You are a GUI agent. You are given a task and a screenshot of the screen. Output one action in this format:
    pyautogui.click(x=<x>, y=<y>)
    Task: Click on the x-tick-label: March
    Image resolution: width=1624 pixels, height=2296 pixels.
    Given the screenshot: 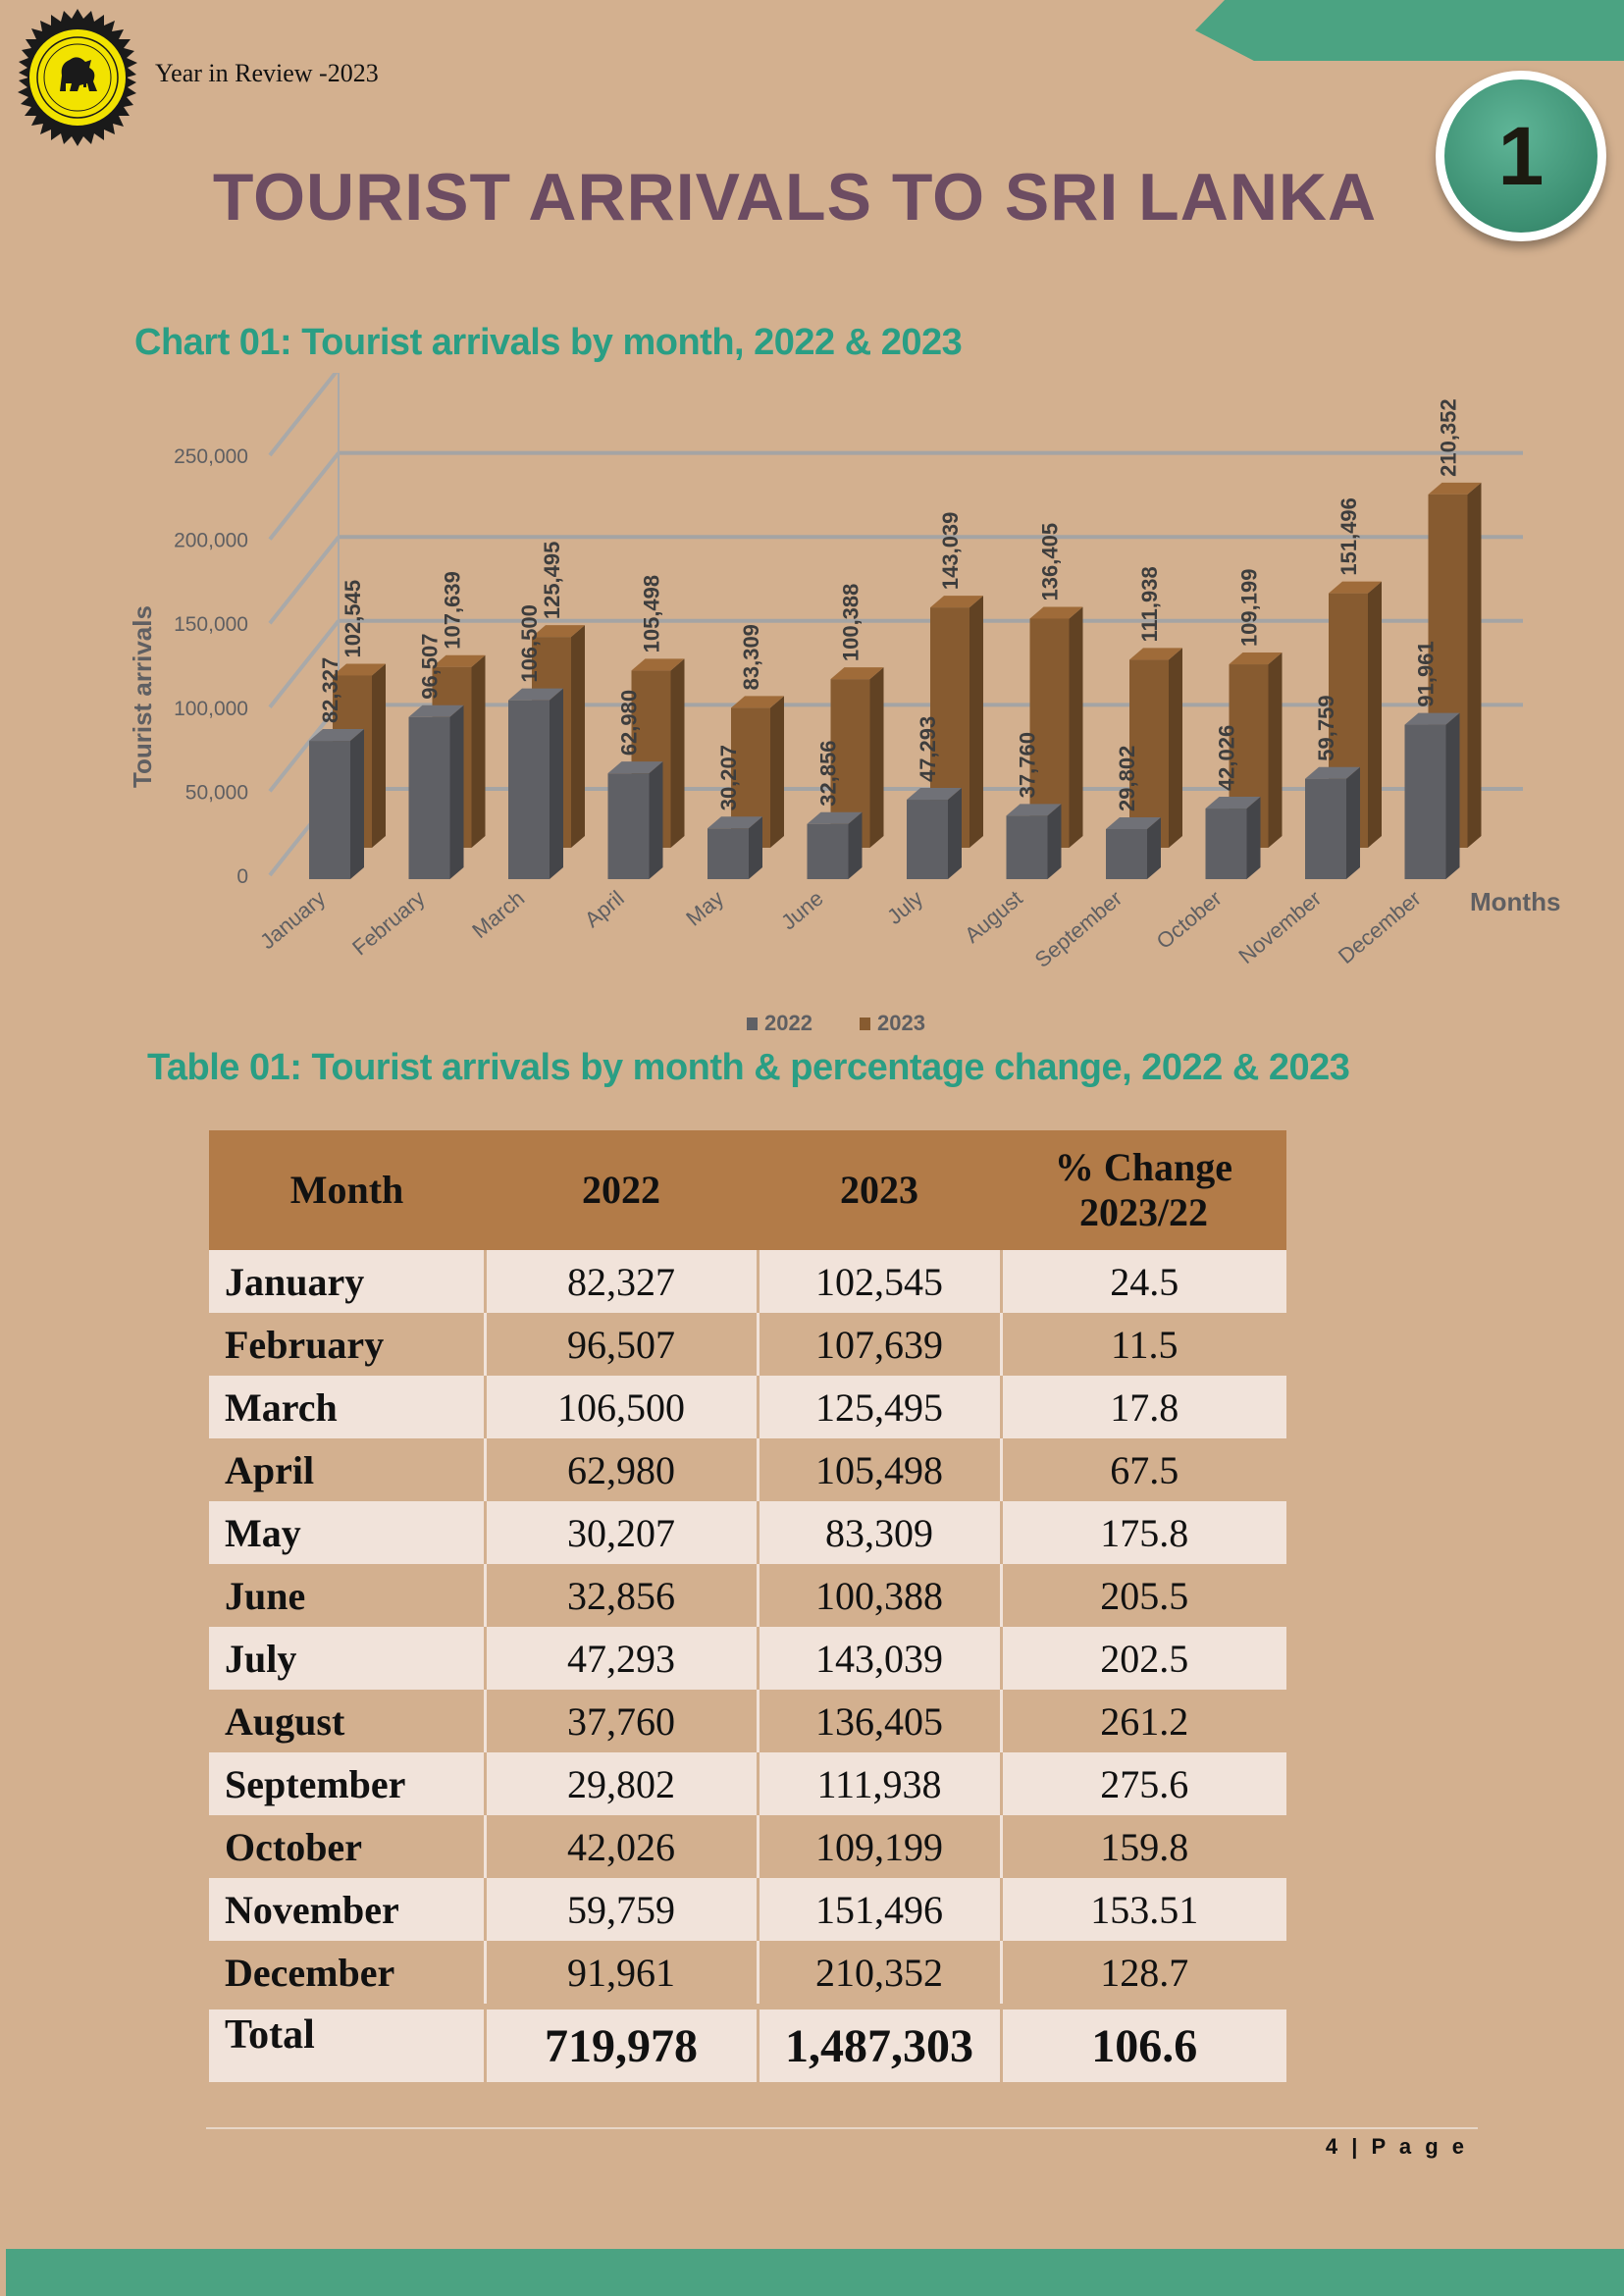 What is the action you would take?
    pyautogui.click(x=498, y=914)
    